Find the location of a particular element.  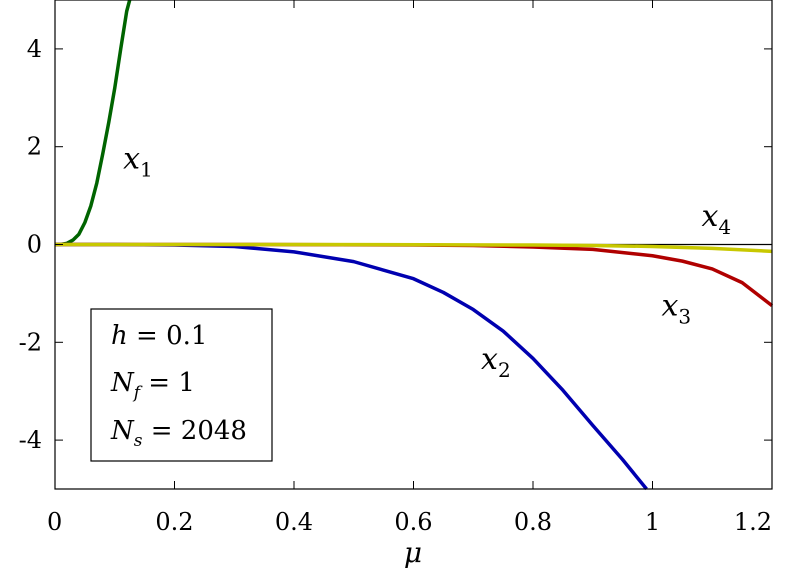

series-line-x1 is located at coordinates (93, 123).